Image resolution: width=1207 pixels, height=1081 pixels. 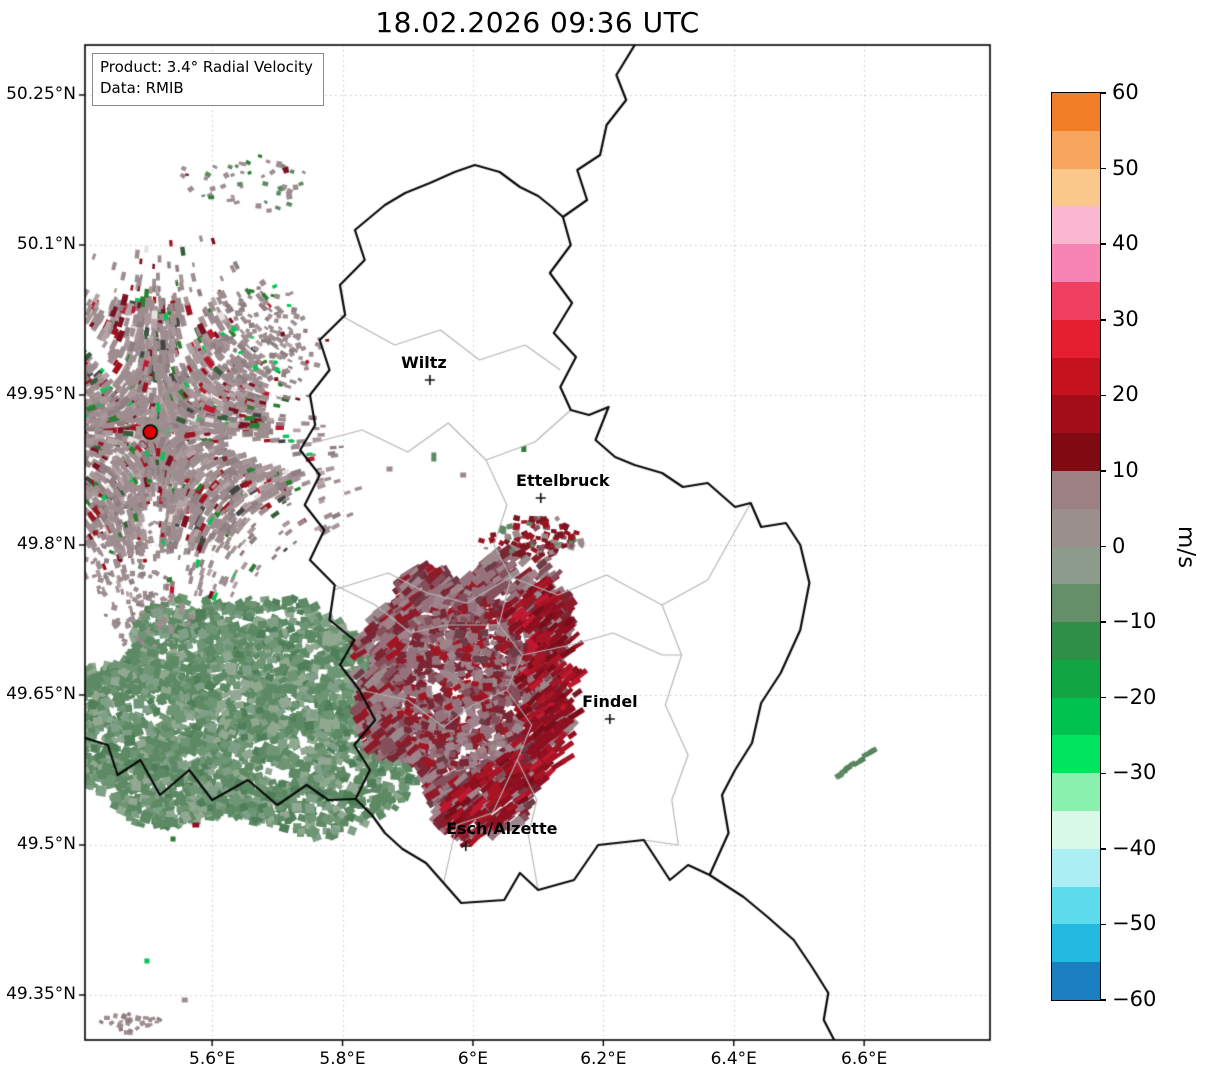 I want to click on product-label: Product: 3.4° Radial Velocity, so click(x=206, y=67).